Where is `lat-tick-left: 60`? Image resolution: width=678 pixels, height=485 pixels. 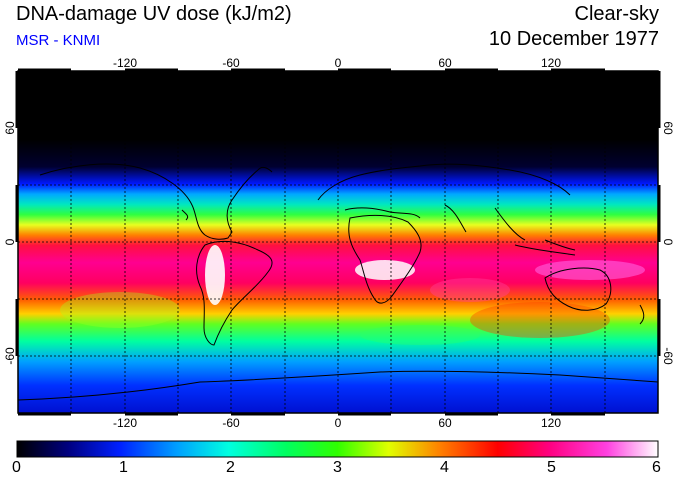
lat-tick-left: 60 is located at coordinates (10, 128).